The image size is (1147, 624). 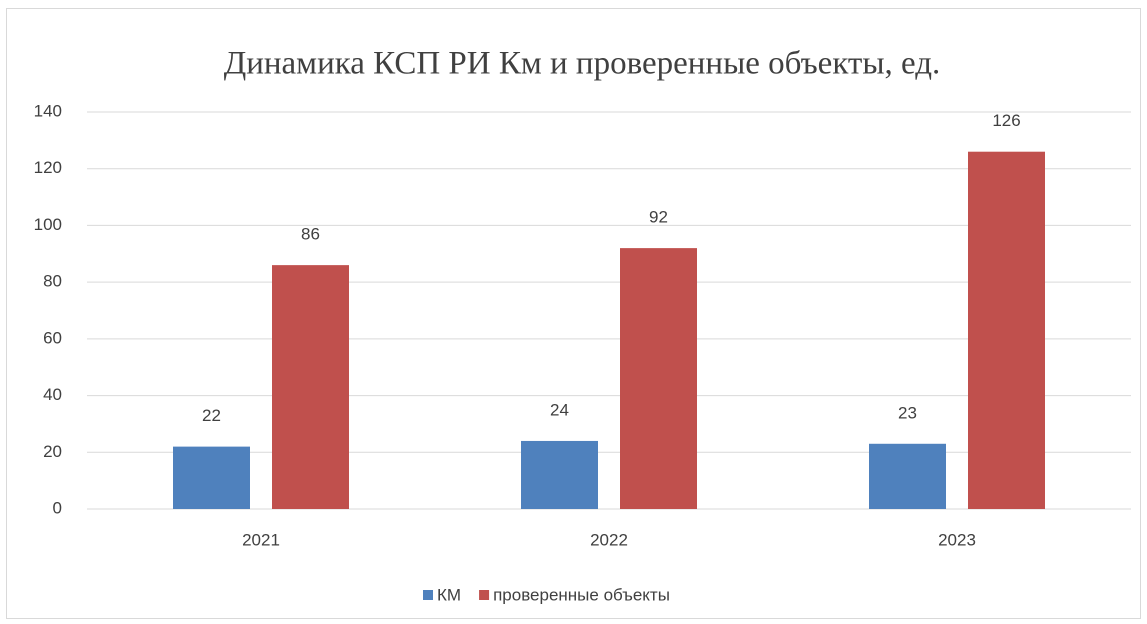 I want to click on y-tick-label: 20, so click(x=52, y=451).